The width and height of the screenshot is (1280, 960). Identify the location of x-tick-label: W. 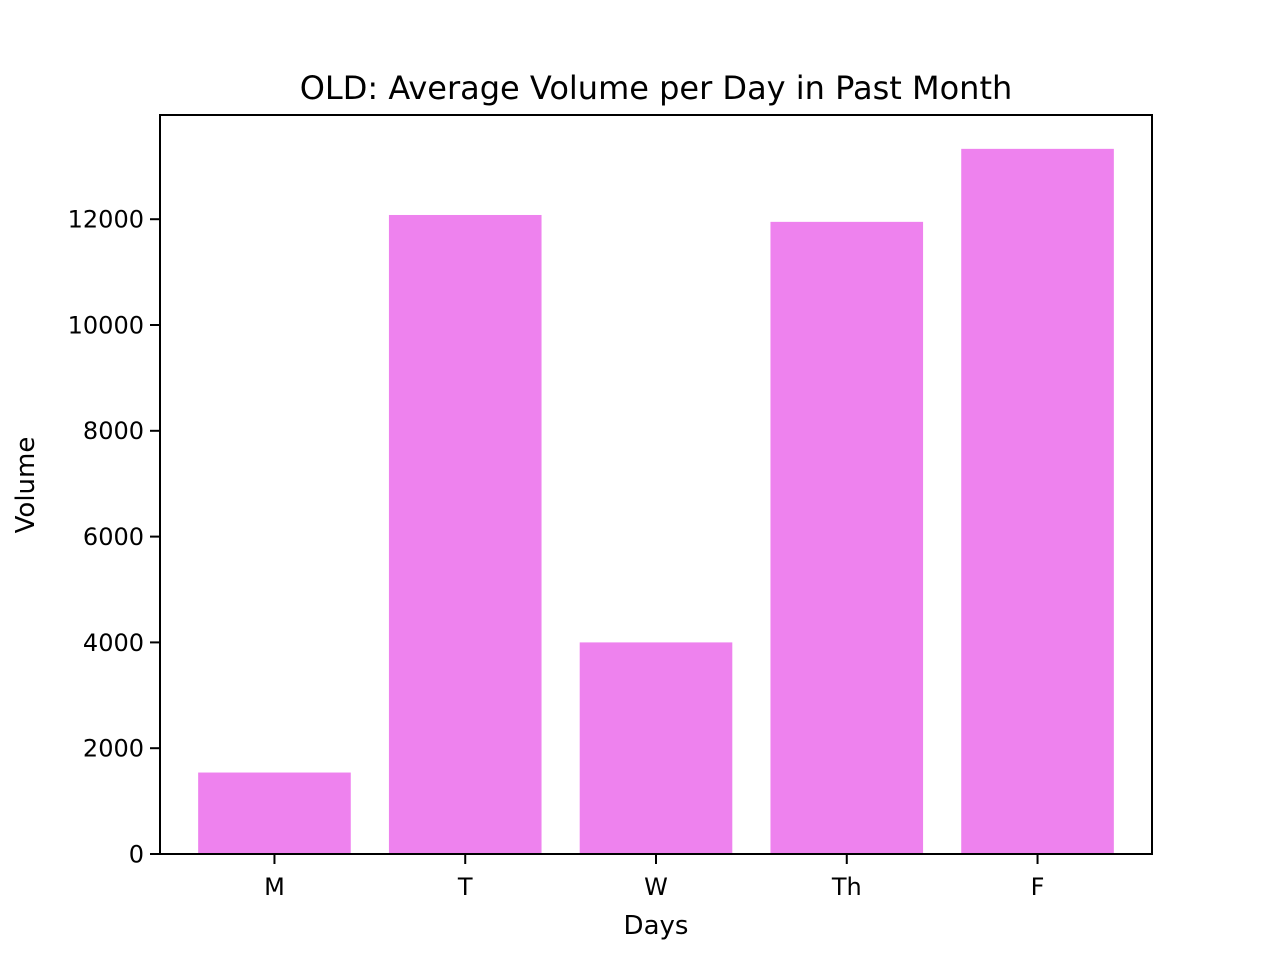
(656, 887).